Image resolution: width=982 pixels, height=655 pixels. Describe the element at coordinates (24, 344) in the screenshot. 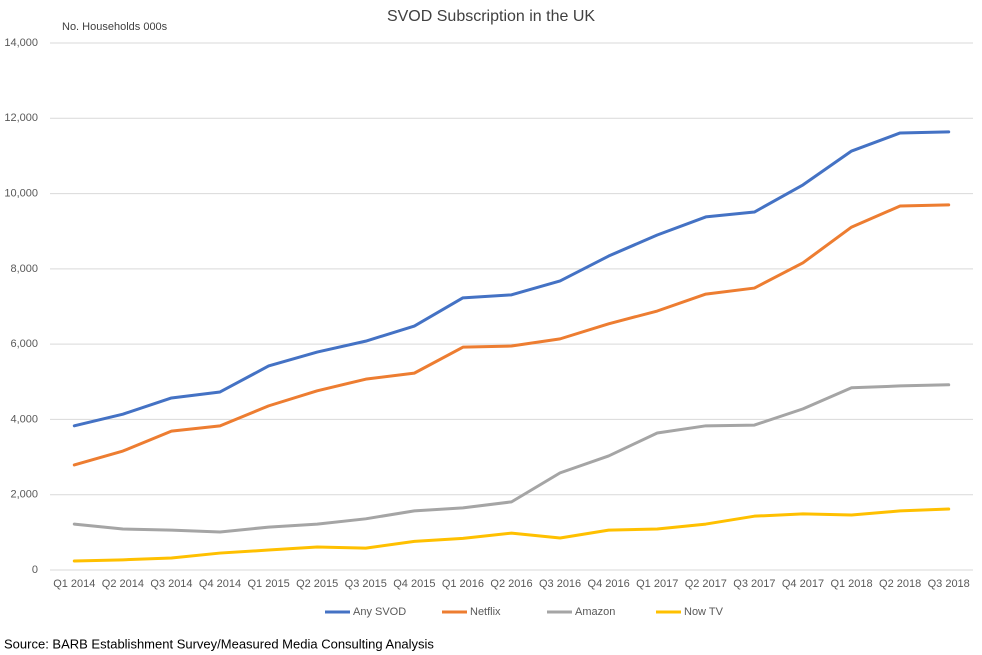

I see `y-tick-label: 6,000` at that location.